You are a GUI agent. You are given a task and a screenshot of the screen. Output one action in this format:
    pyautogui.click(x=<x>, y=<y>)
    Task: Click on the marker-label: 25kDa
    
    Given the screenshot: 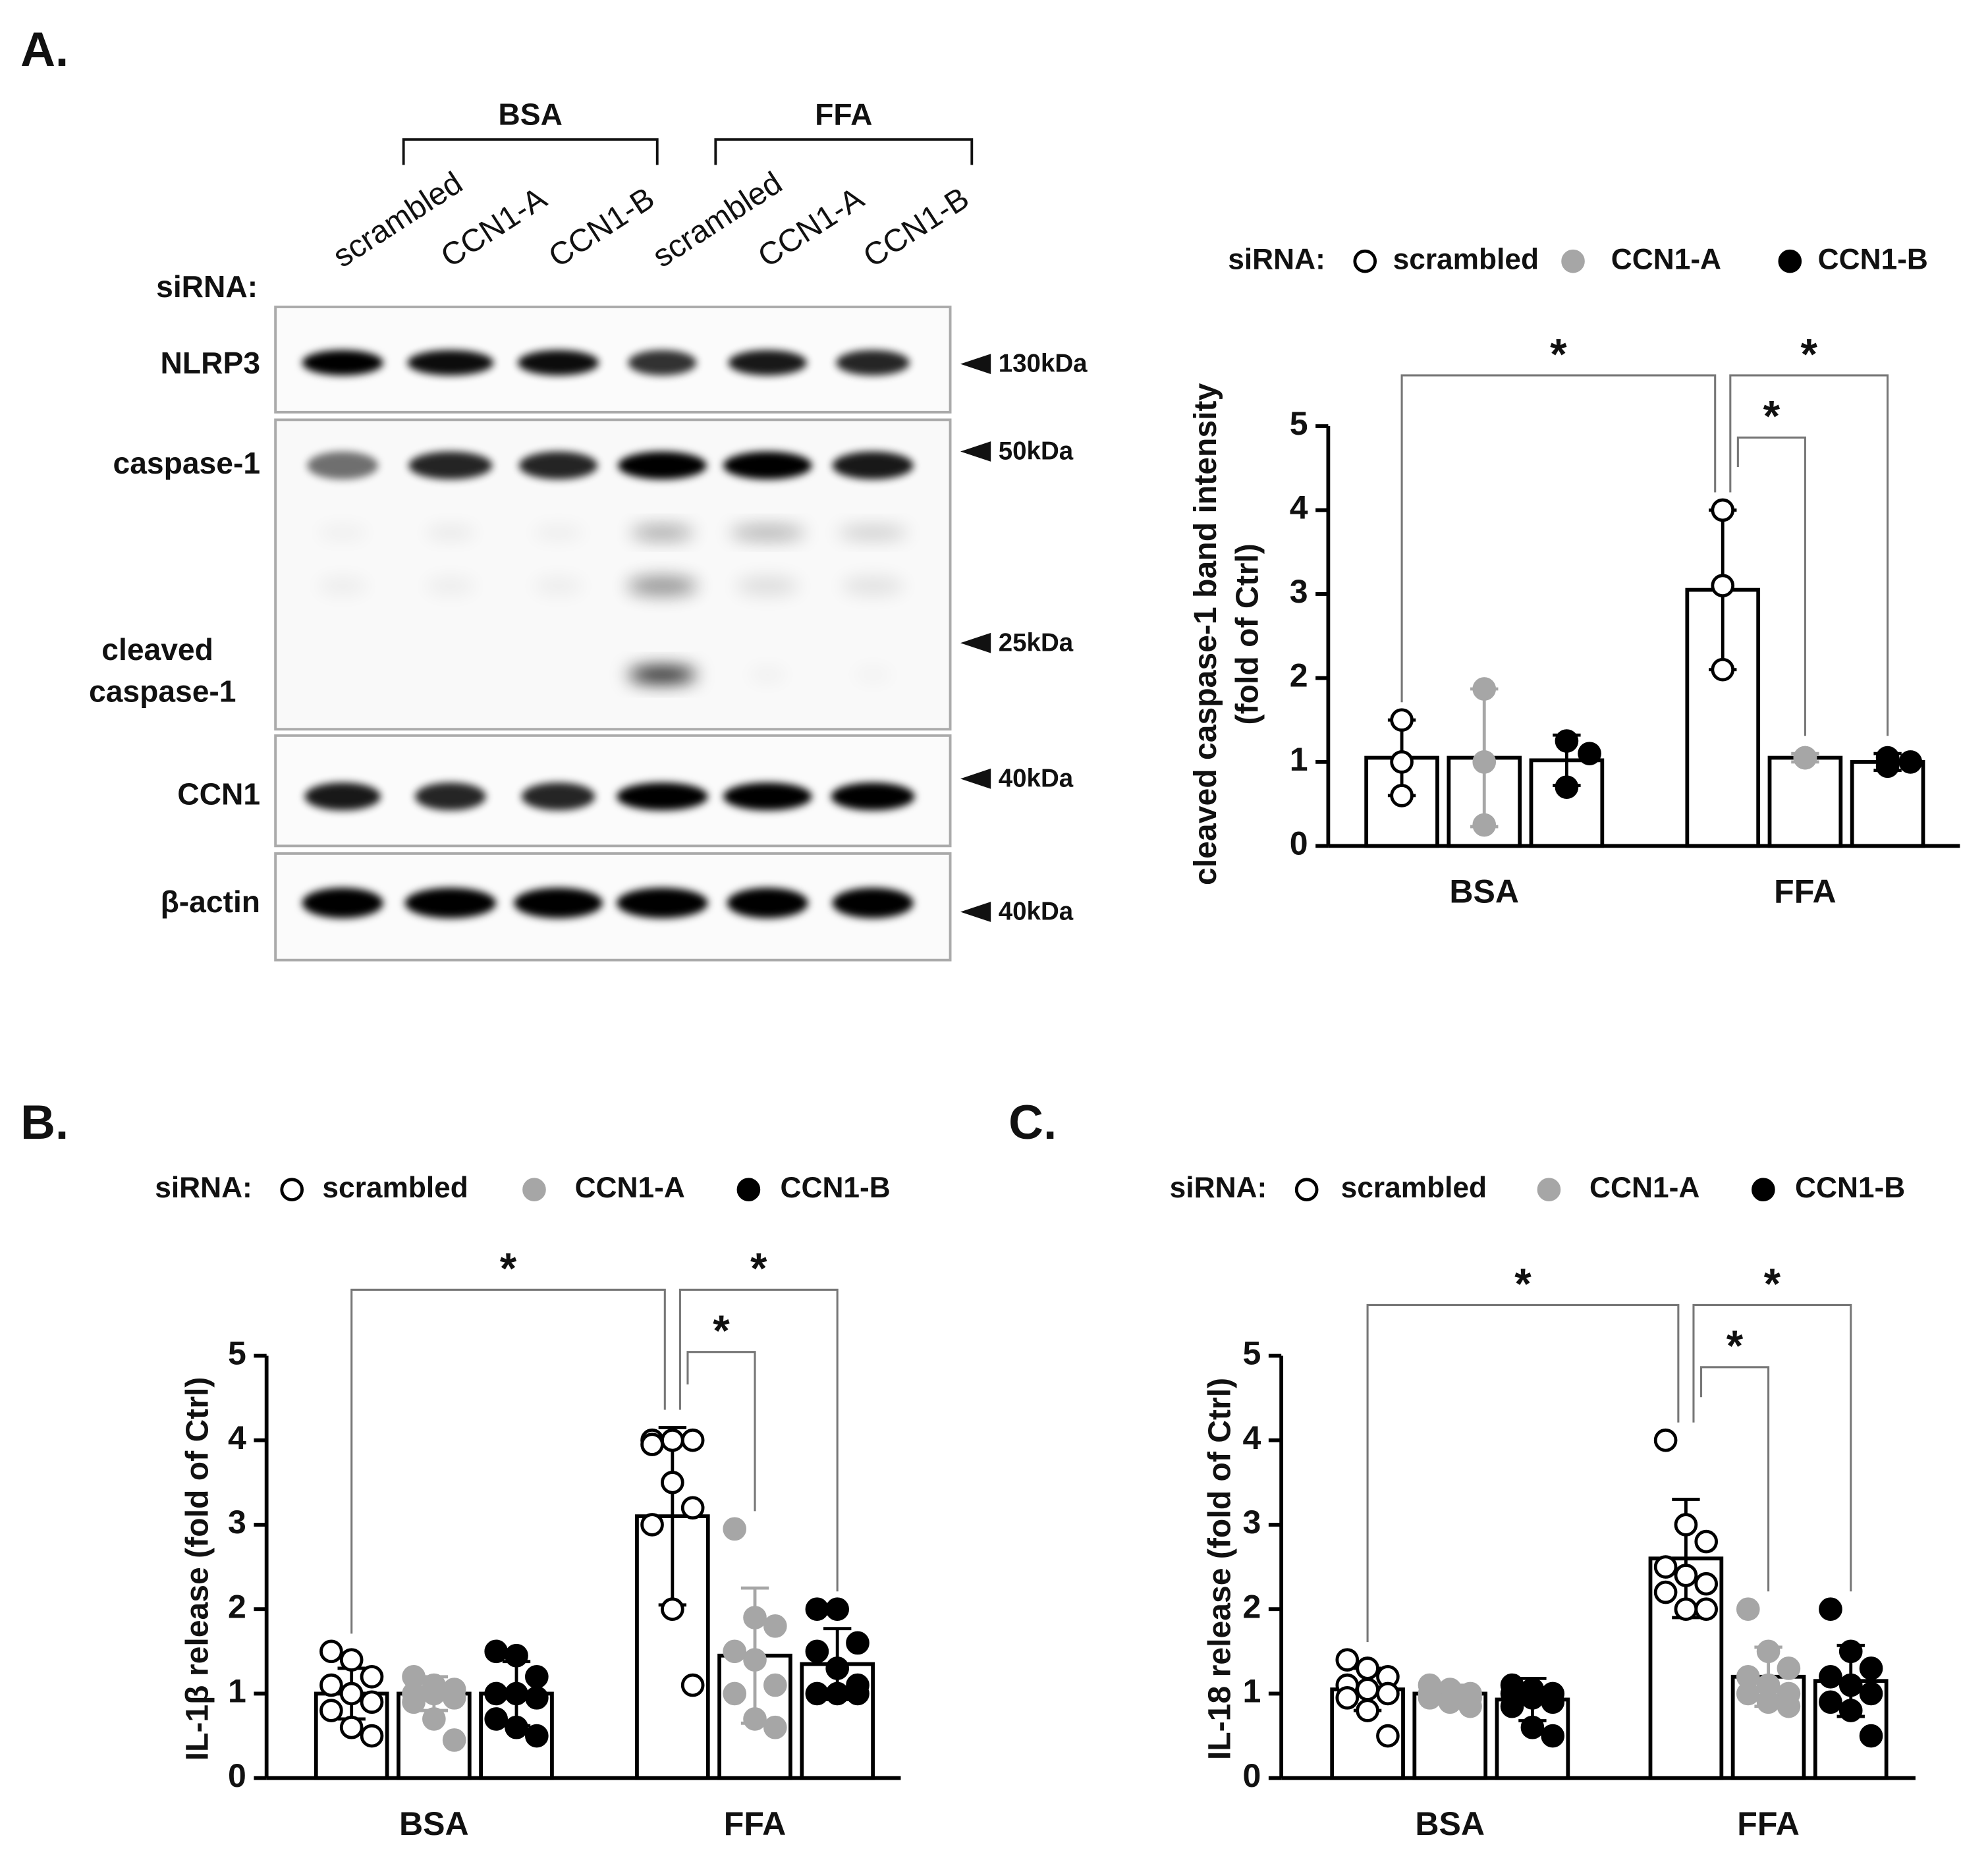 What is the action you would take?
    pyautogui.click(x=1036, y=642)
    